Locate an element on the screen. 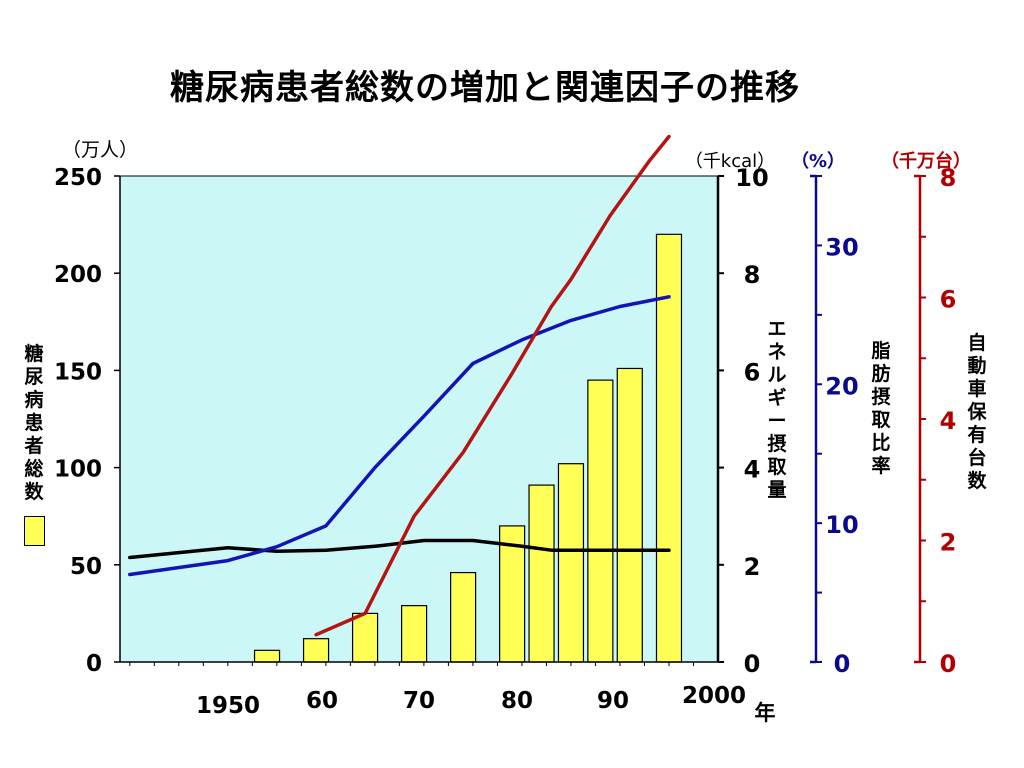 The width and height of the screenshot is (1024, 768). energy-tick-label: 2 is located at coordinates (752, 567).